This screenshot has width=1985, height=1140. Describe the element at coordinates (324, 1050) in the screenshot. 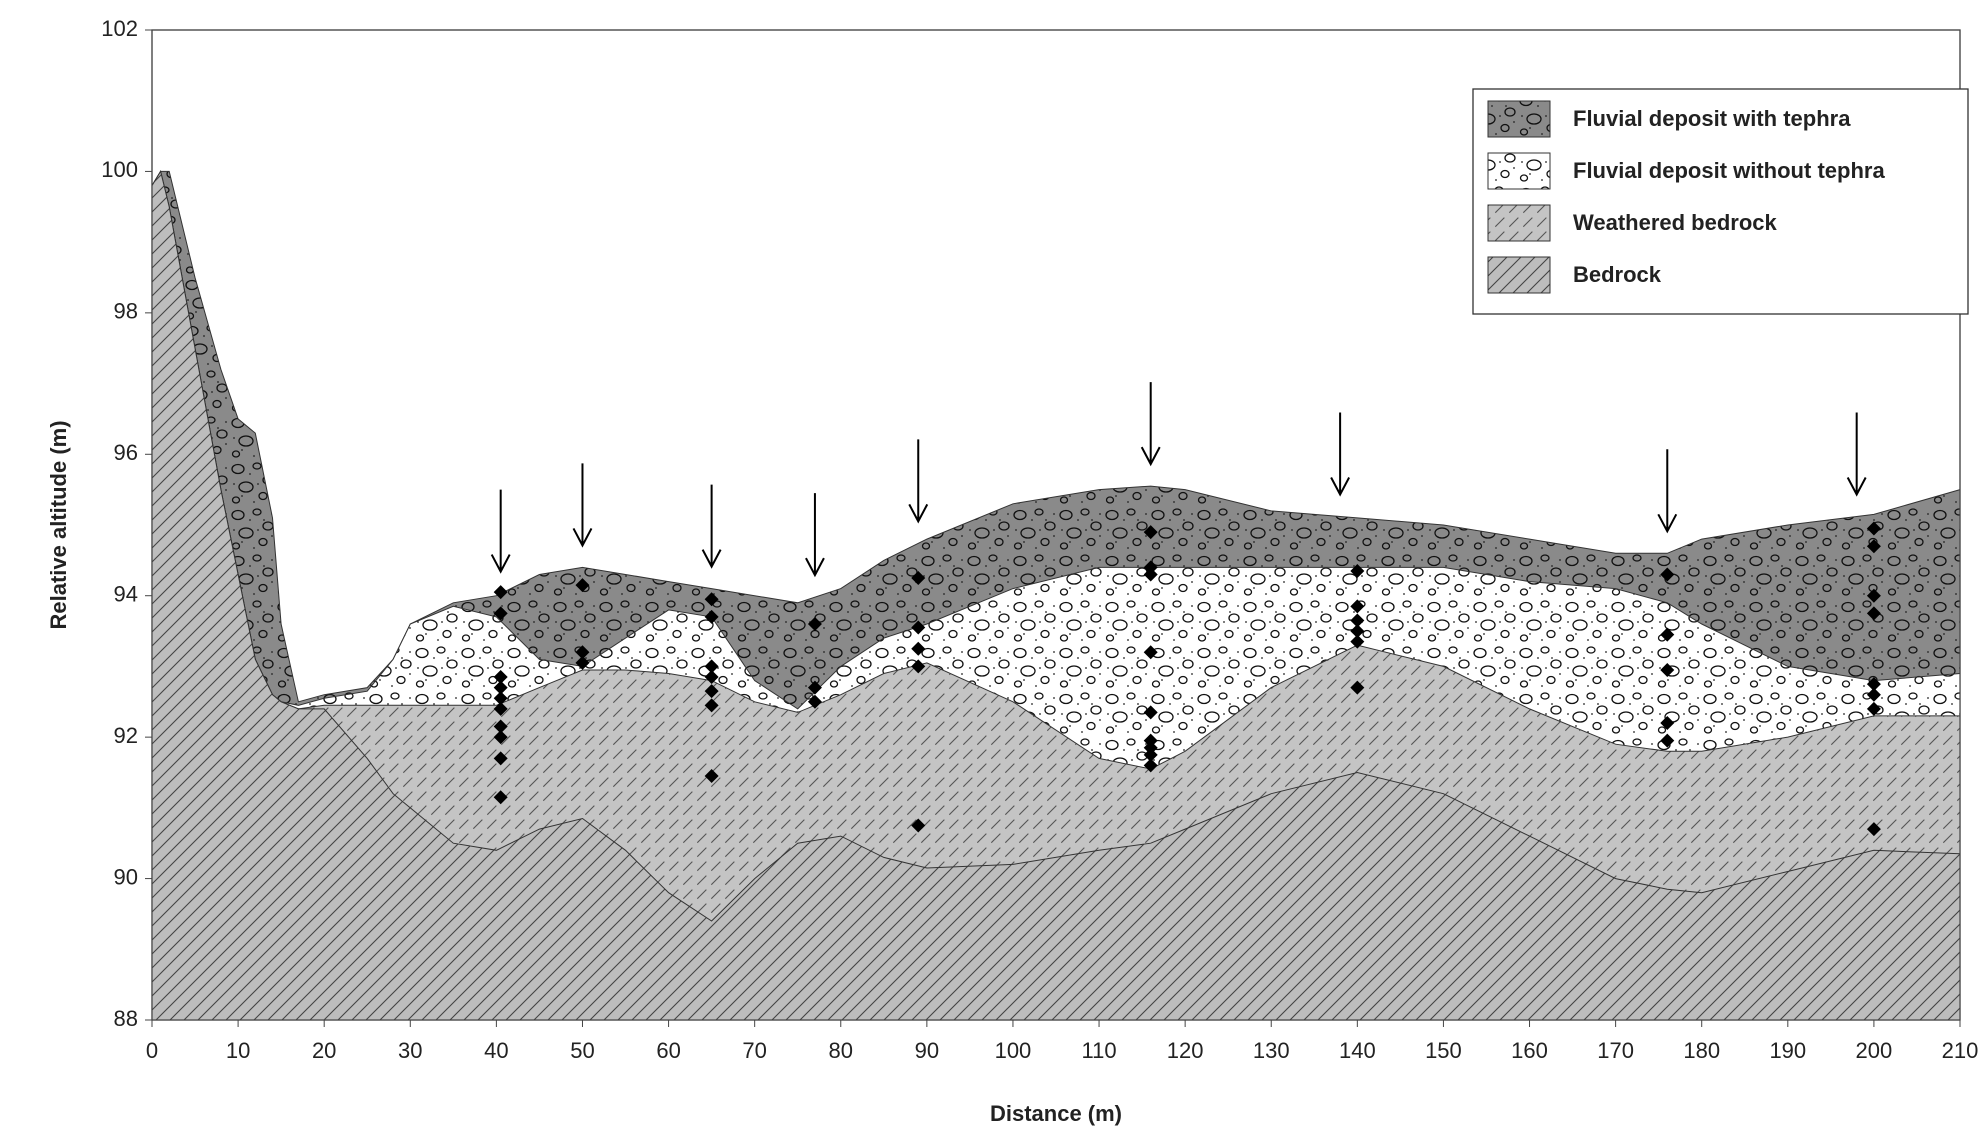

I see `x-tick-label: 20` at that location.